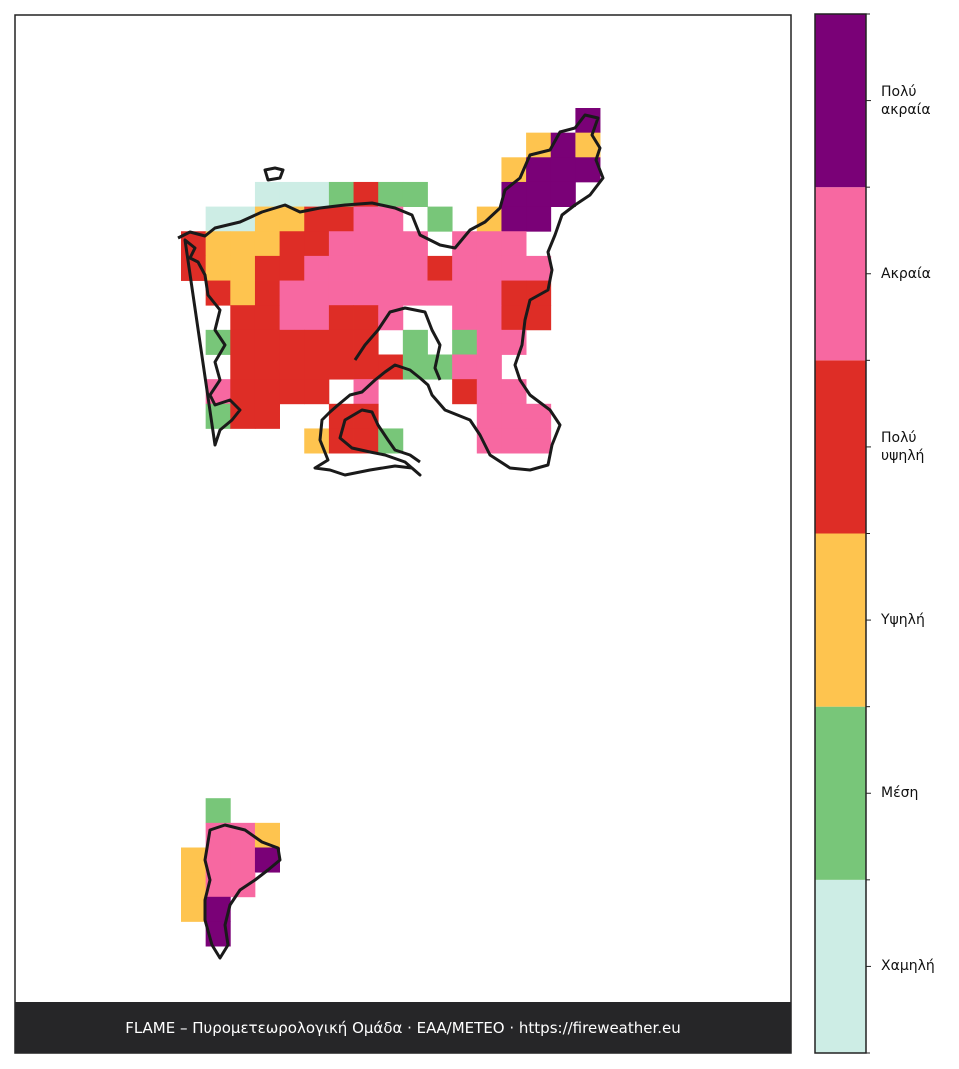  What do you see at coordinates (842, 533) in the screenshot?
I see `colorbar` at bounding box center [842, 533].